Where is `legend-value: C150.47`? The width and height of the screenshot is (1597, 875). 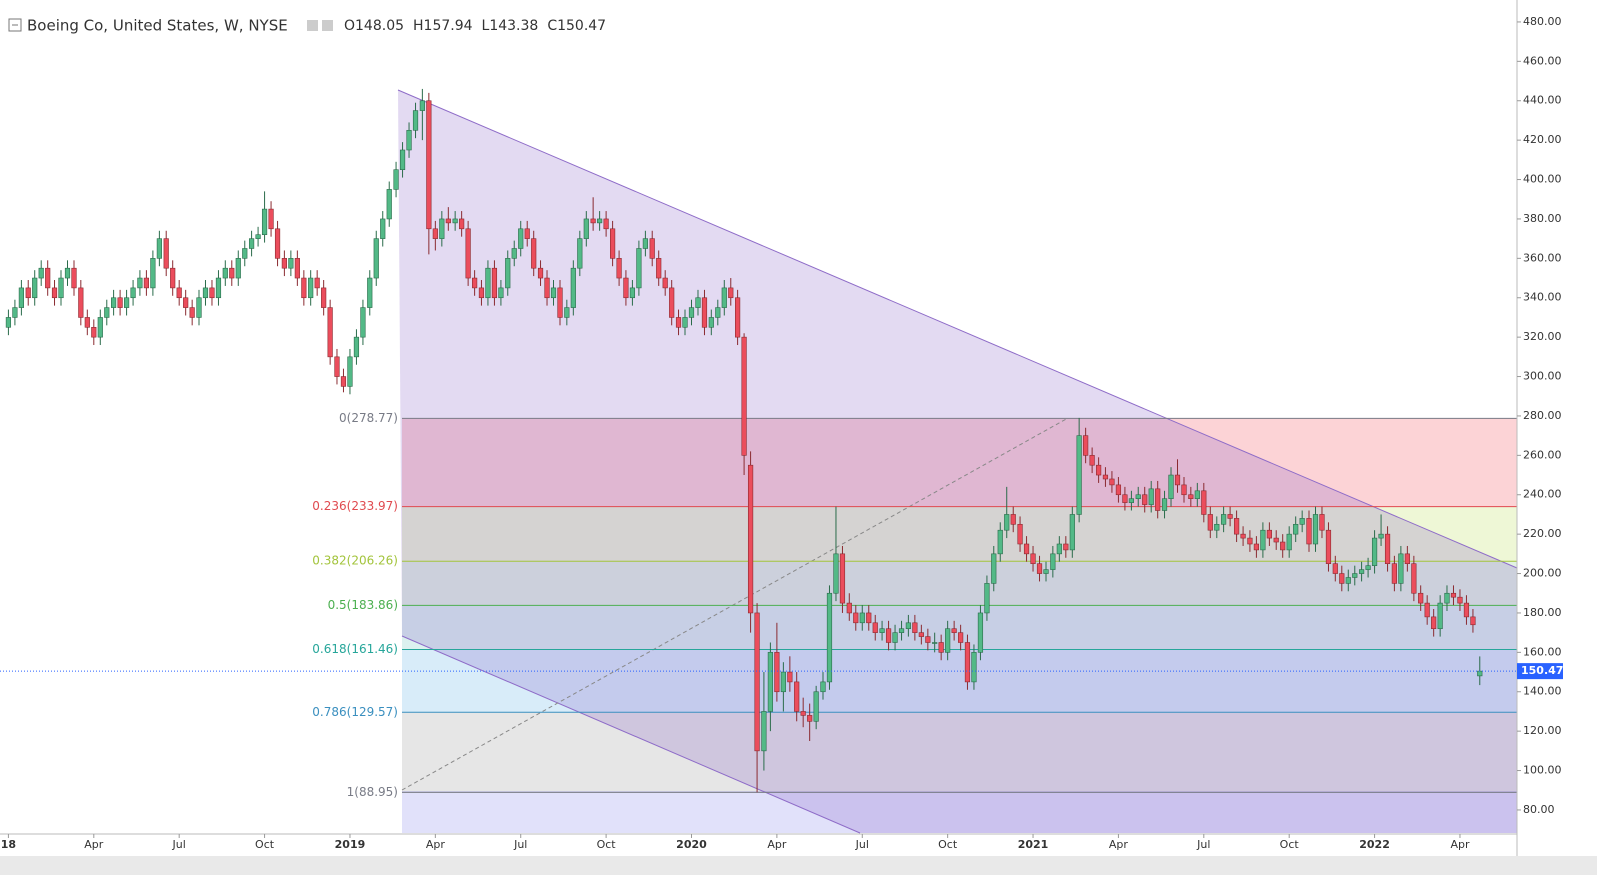
legend-value: C150.47 is located at coordinates (576, 26).